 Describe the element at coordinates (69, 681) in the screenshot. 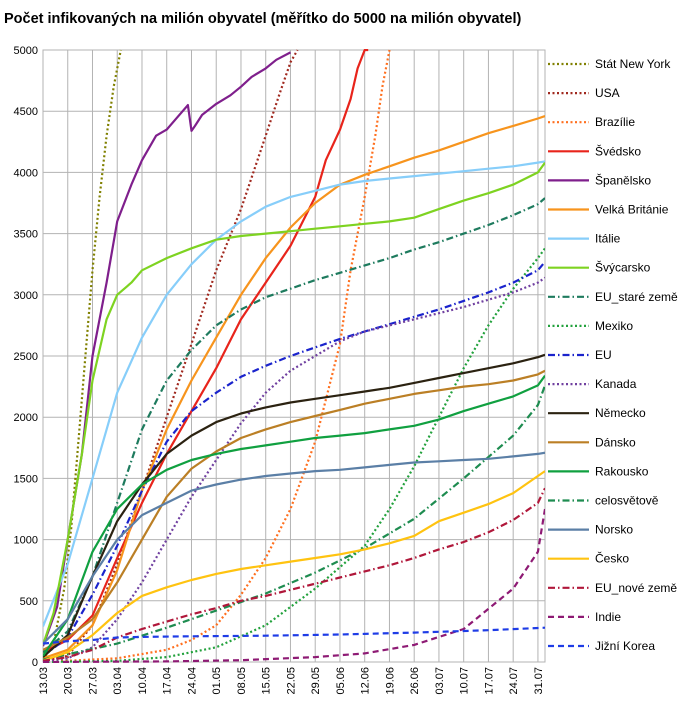

I see `x-tick-label: 20.03` at that location.